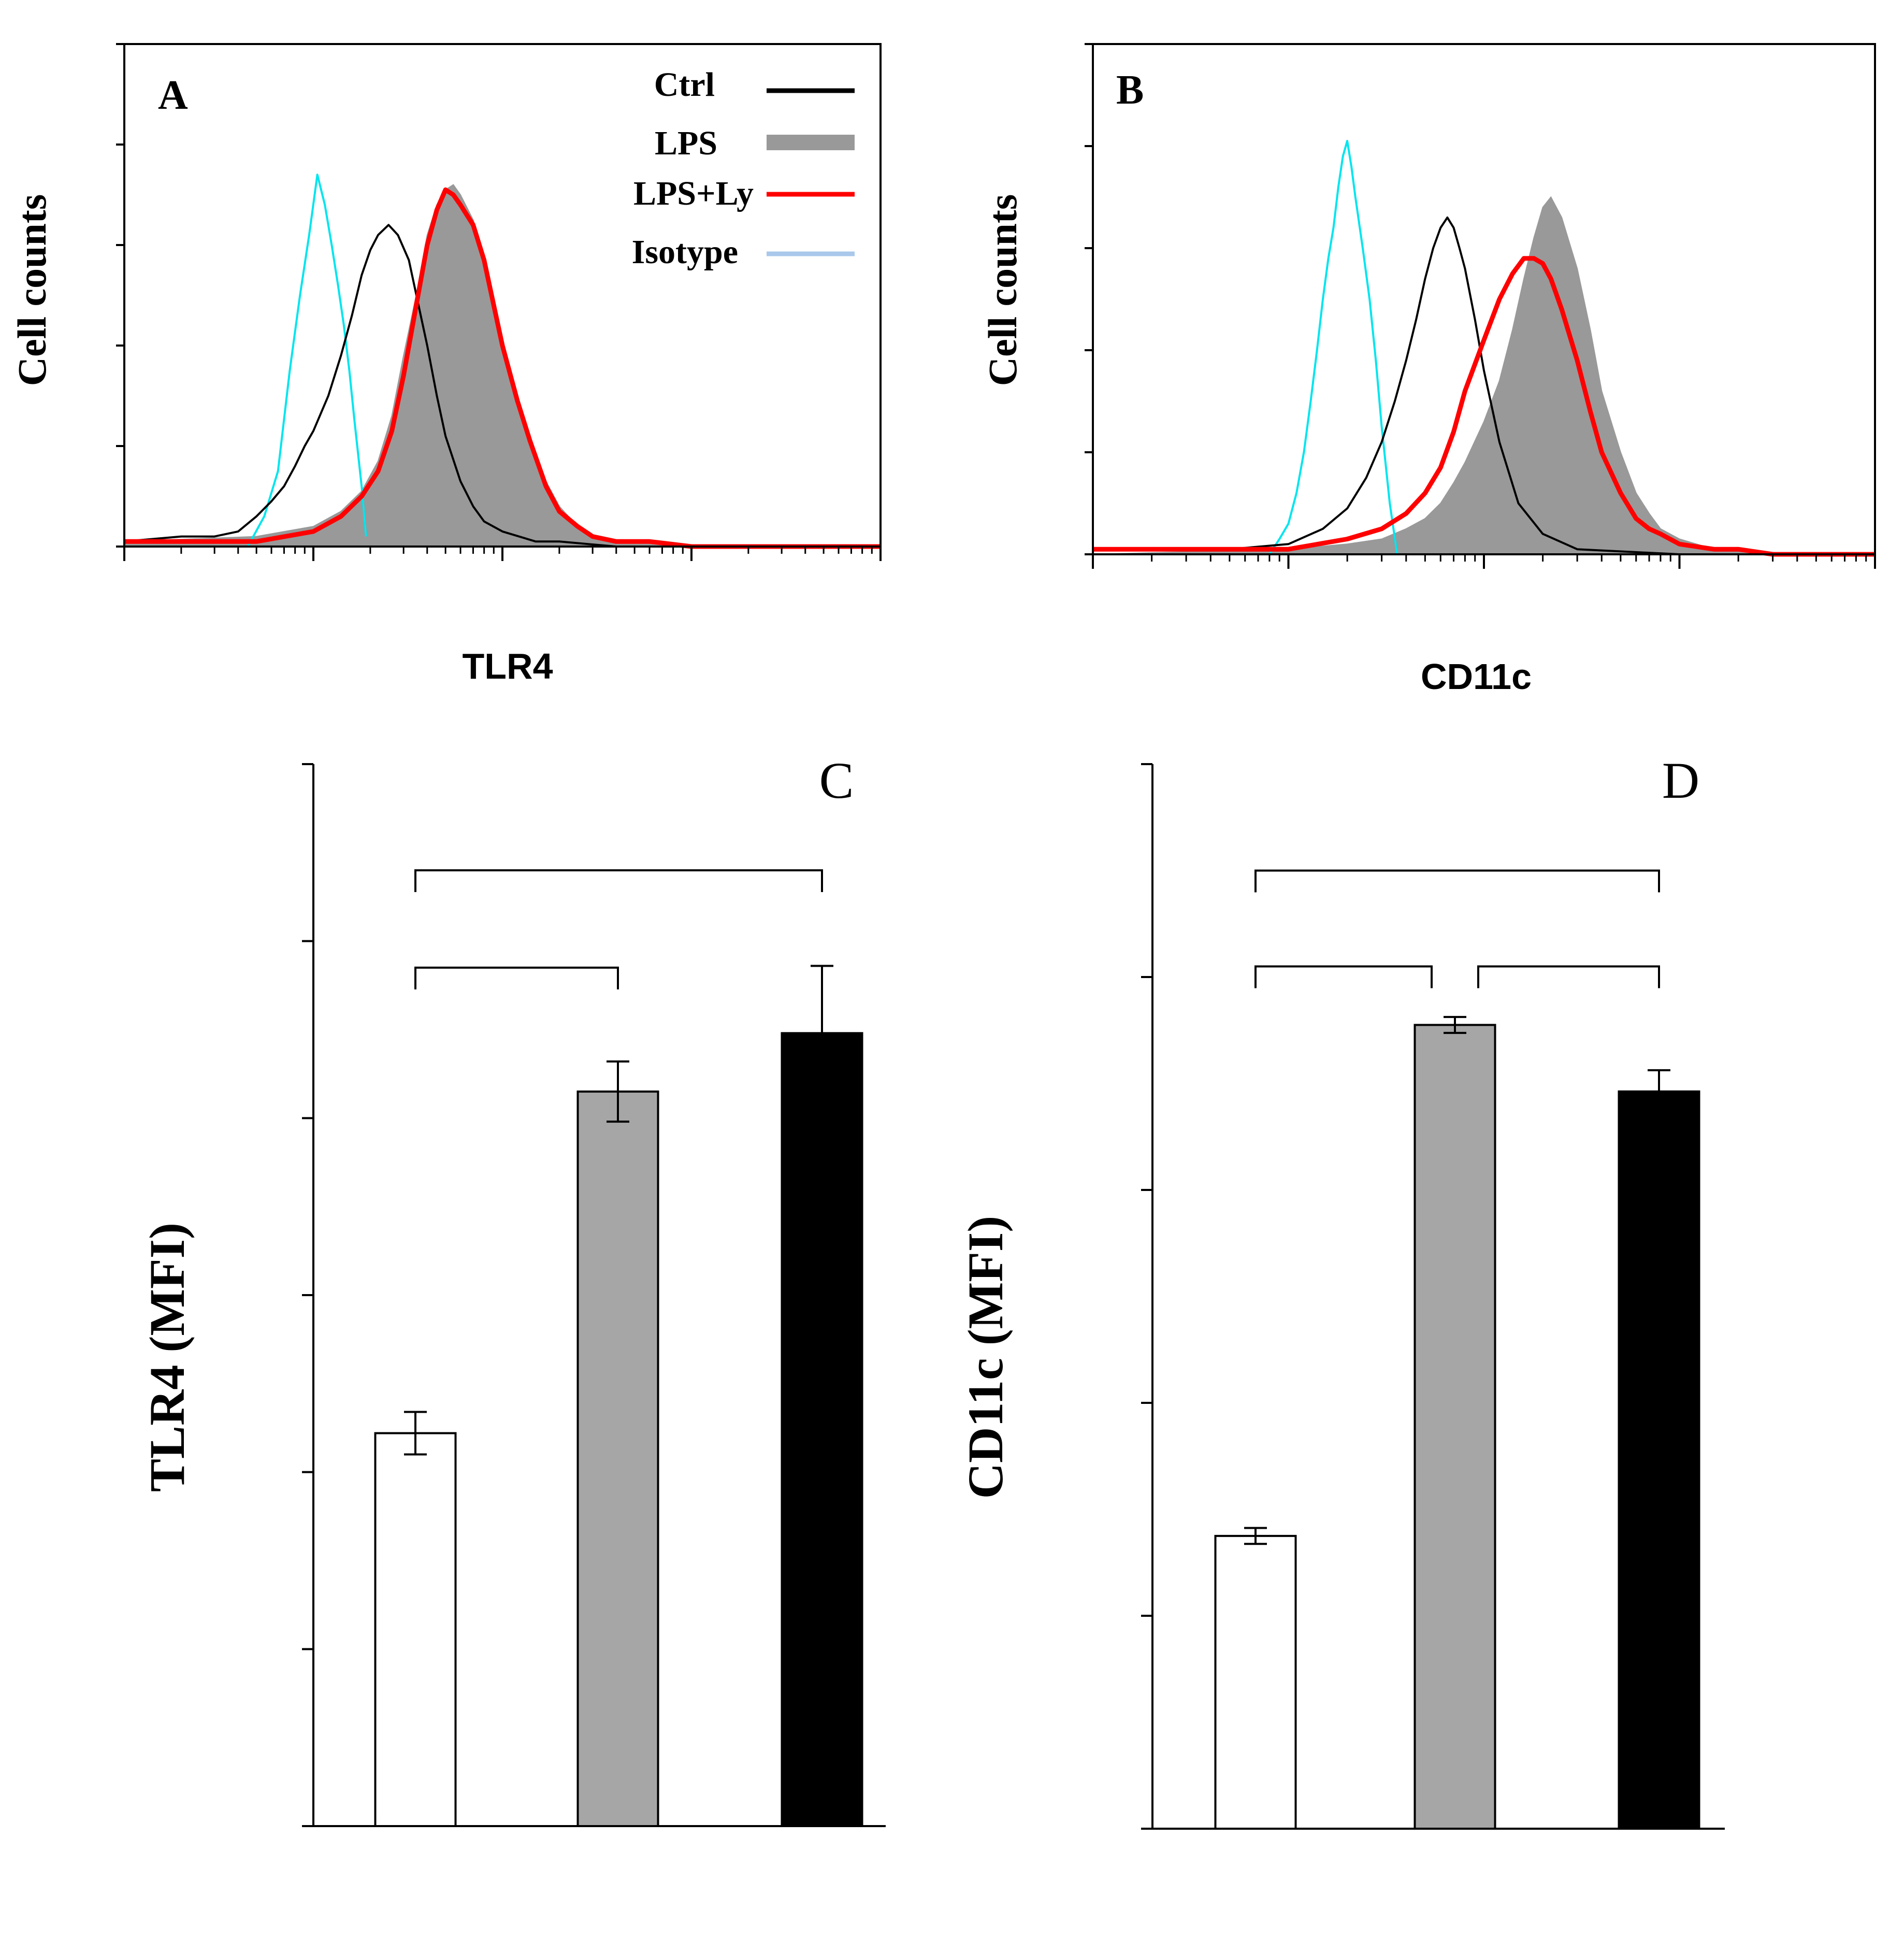 The width and height of the screenshot is (1904, 1938). I want to click on panel-a-legend: Ctrl LPS LPS+Ly Isotype, so click(744, 168).